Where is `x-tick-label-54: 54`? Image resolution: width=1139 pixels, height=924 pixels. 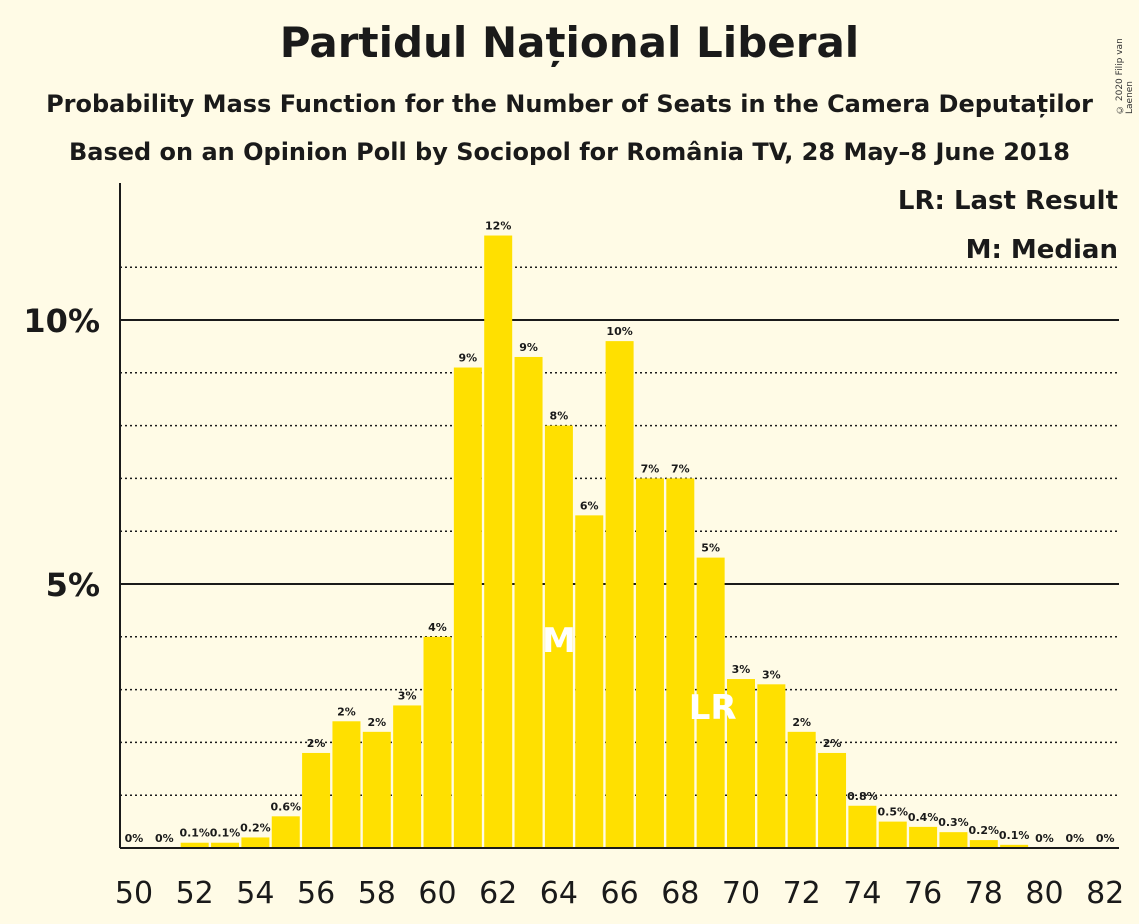
x-tick-label-54: 54 is located at coordinates (255, 893).